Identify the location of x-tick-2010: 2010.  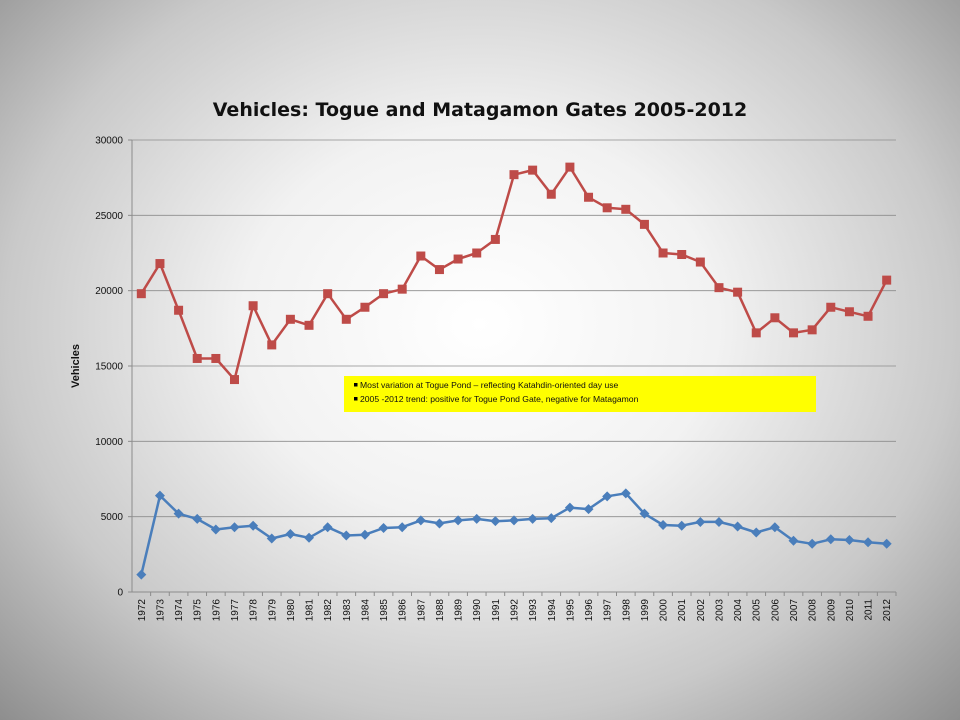
(850, 610).